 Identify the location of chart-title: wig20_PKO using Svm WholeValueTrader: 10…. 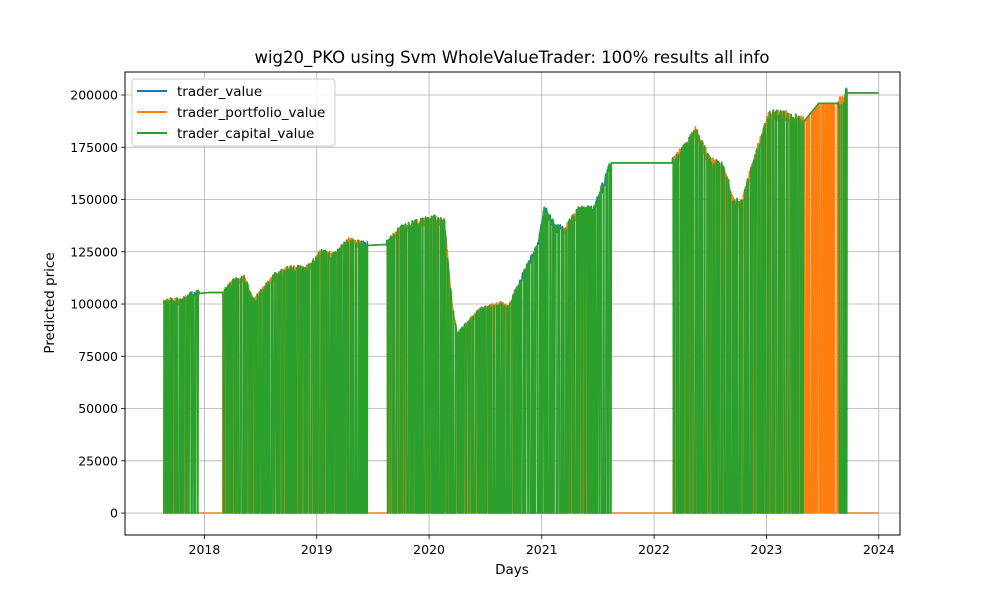
(511, 58).